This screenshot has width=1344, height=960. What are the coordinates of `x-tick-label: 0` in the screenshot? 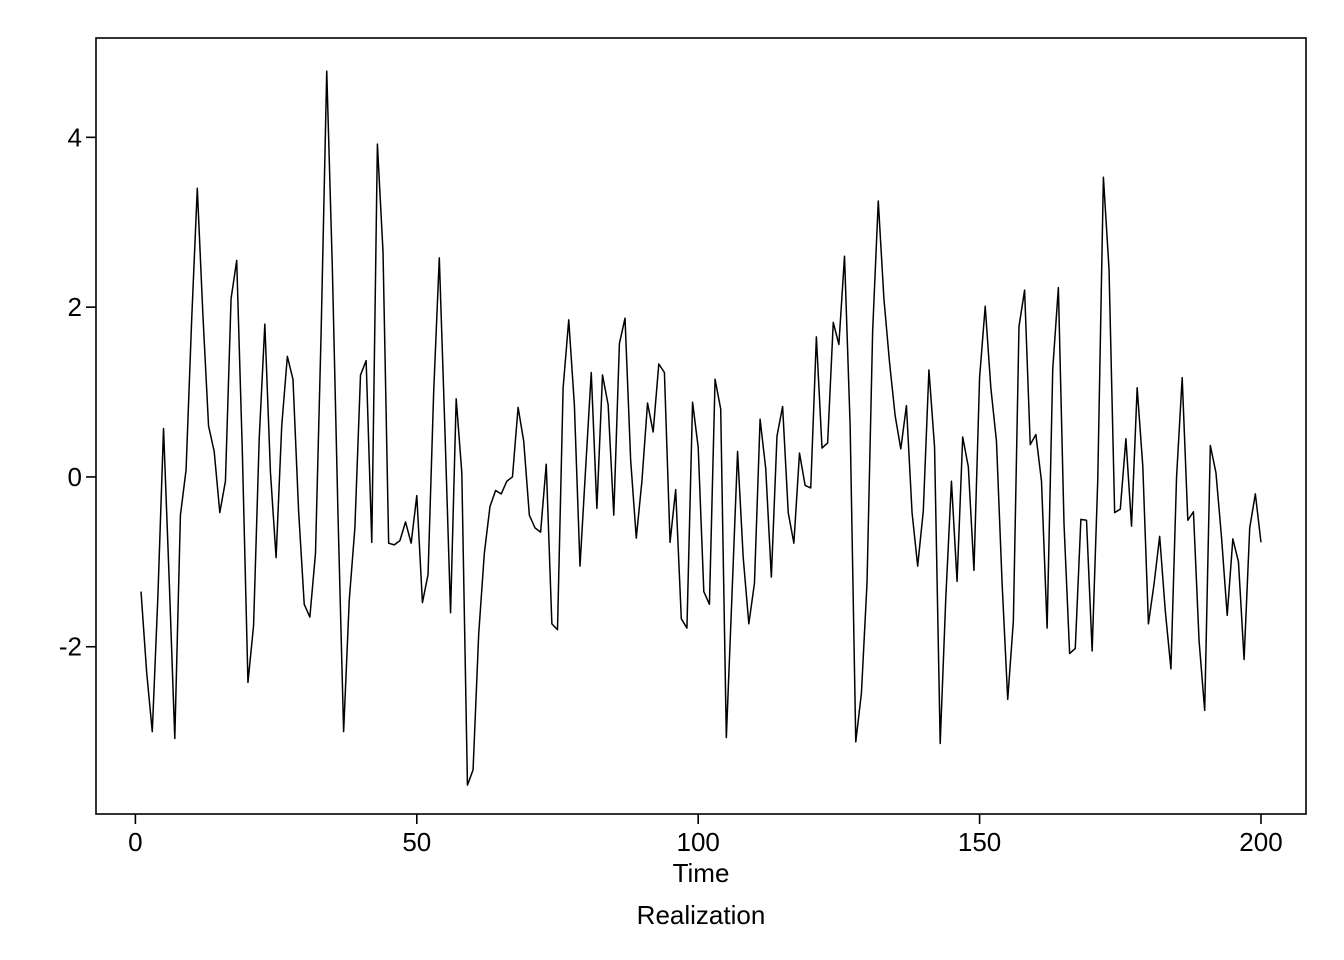 It's located at (135, 842).